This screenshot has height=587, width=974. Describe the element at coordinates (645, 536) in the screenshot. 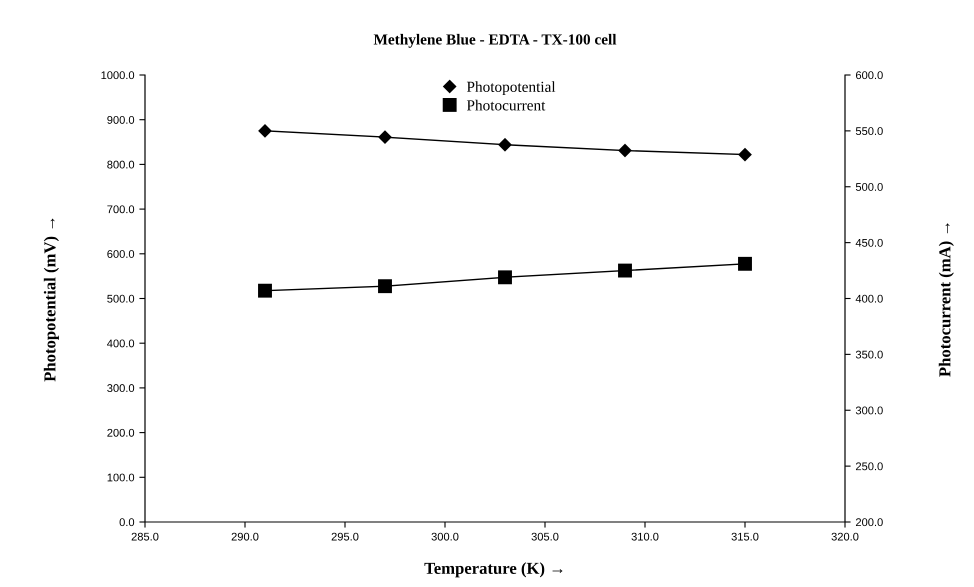

I see `x-tick-label: 310.0` at that location.